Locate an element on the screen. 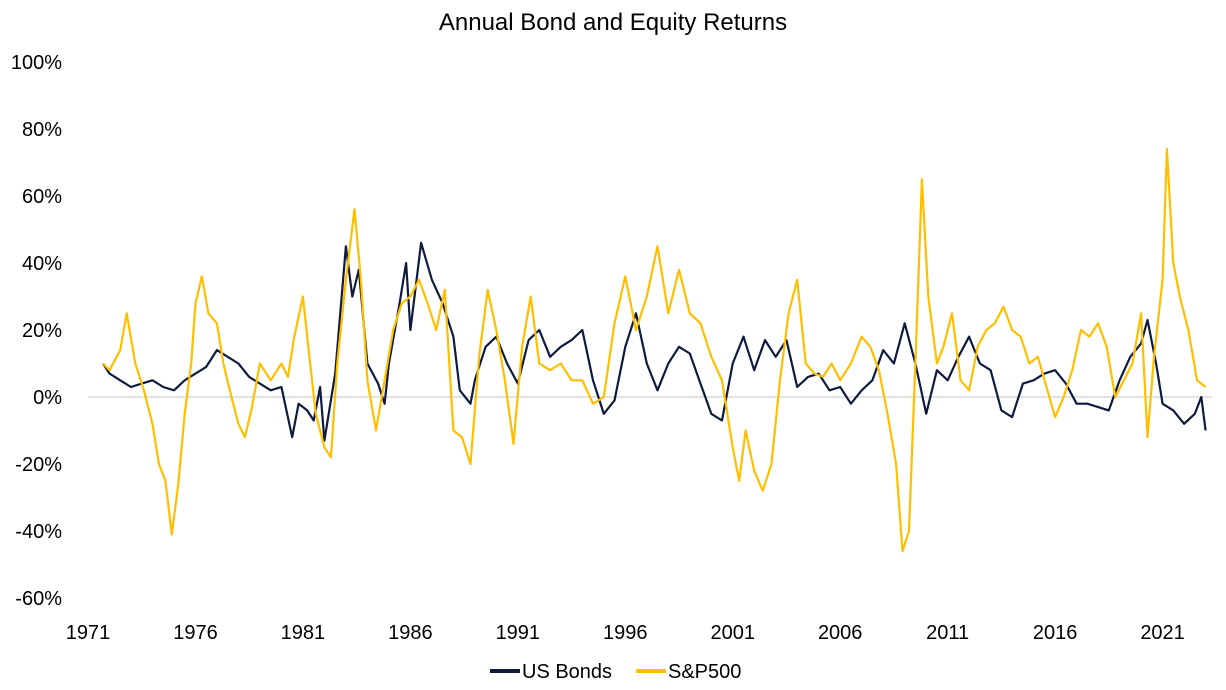 Image resolution: width=1226 pixels, height=690 pixels. x-tick-label: 1991 is located at coordinates (518, 633).